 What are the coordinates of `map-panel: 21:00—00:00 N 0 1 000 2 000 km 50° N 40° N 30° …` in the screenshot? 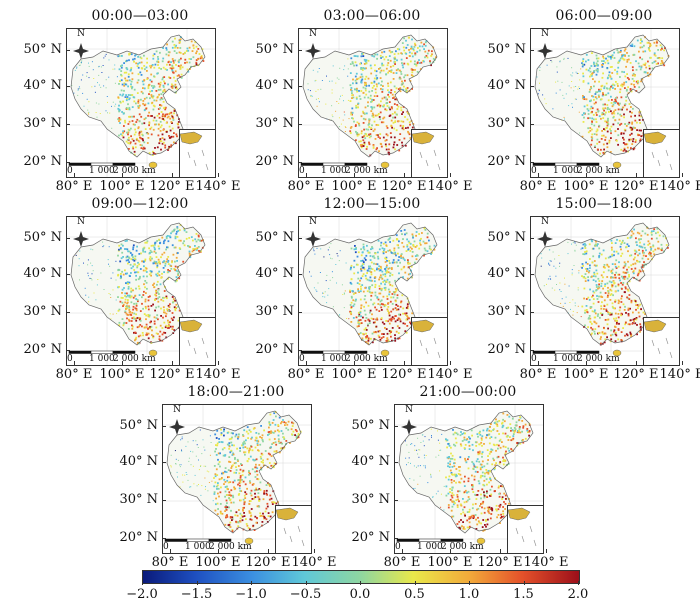 It's located at (459, 478).